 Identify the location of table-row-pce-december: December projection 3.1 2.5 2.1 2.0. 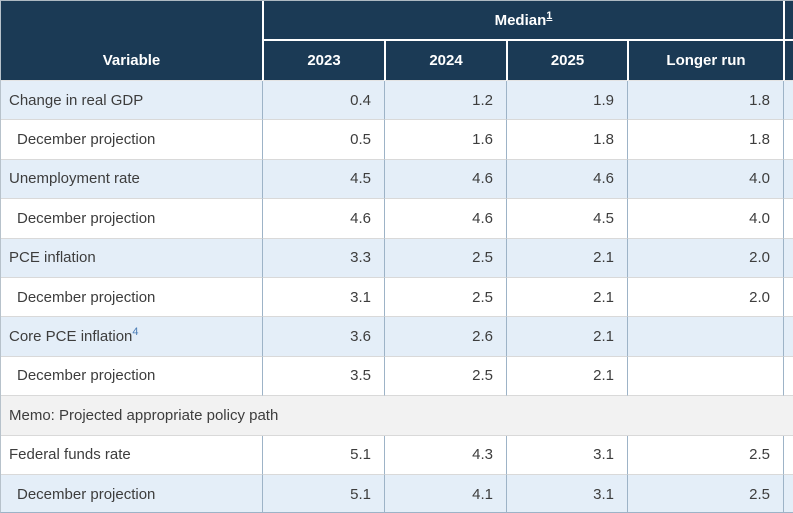
(397, 297).